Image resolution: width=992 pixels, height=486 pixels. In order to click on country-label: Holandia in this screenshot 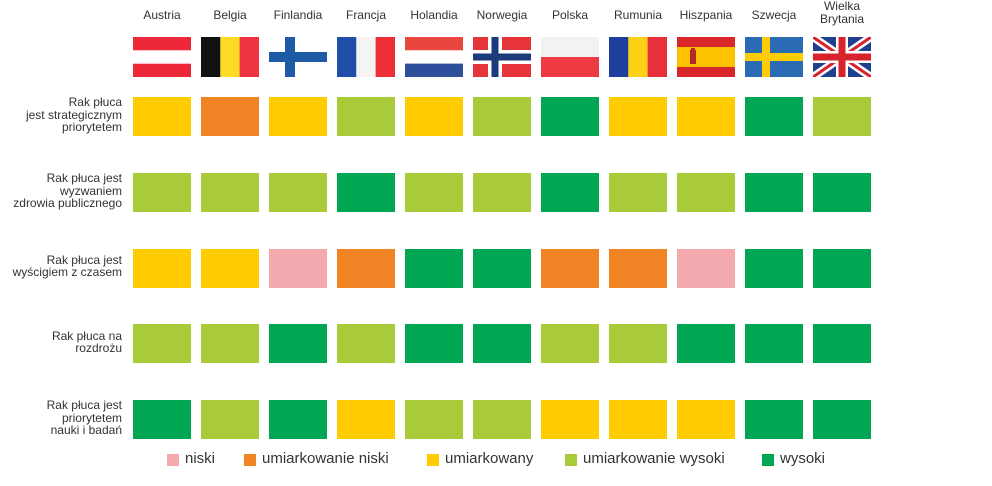, I will do `click(434, 15)`.